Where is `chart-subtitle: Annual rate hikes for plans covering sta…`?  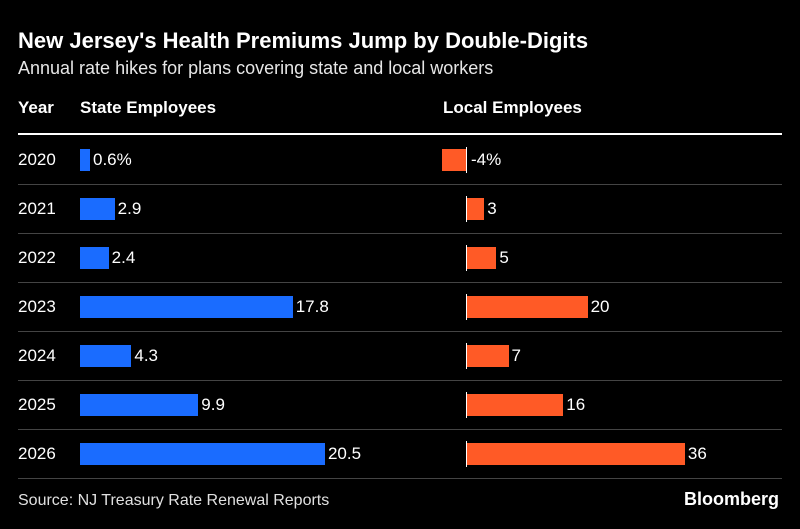 chart-subtitle: Annual rate hikes for plans covering sta… is located at coordinates (256, 68).